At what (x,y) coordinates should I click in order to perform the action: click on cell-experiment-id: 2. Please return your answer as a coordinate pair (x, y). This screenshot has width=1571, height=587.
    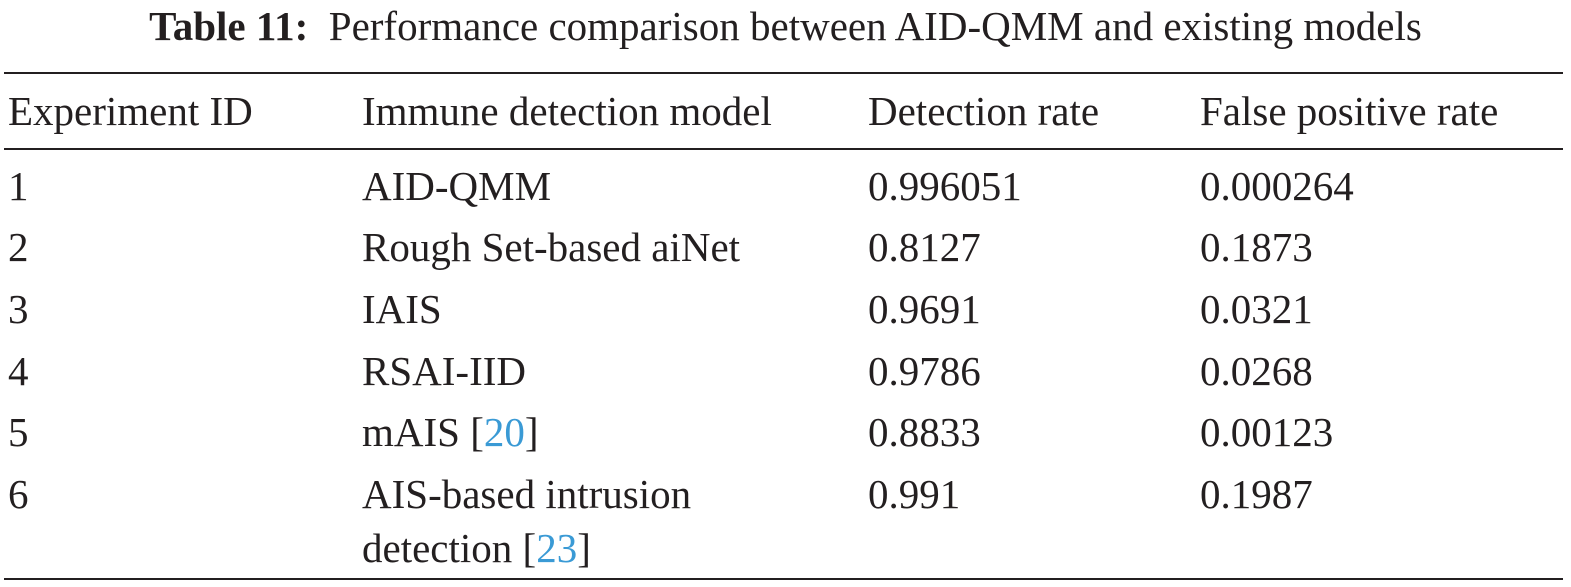
    Looking at the image, I should click on (18, 247).